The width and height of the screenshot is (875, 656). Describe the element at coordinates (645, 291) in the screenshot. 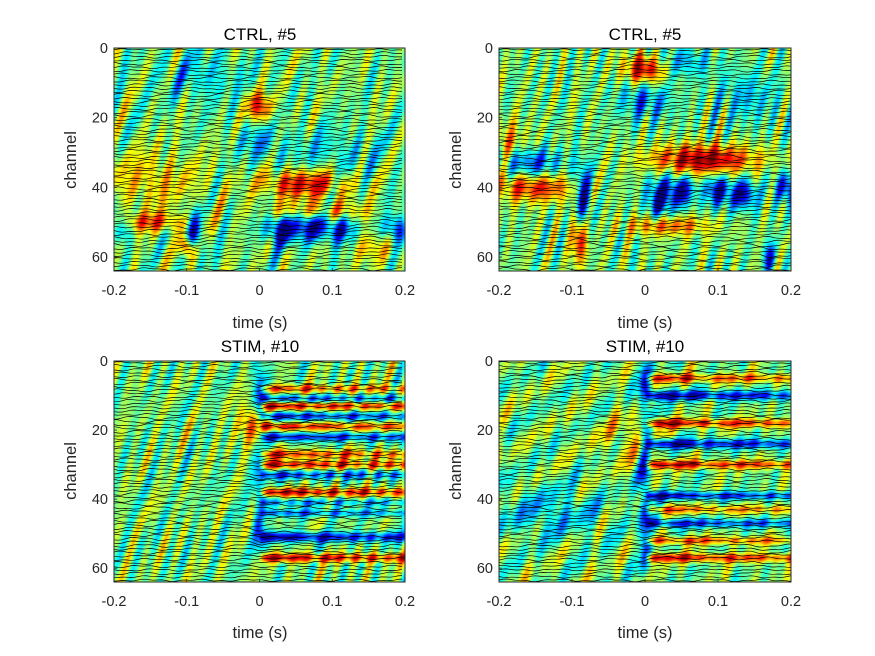

I see `x-tick-label: 0` at that location.